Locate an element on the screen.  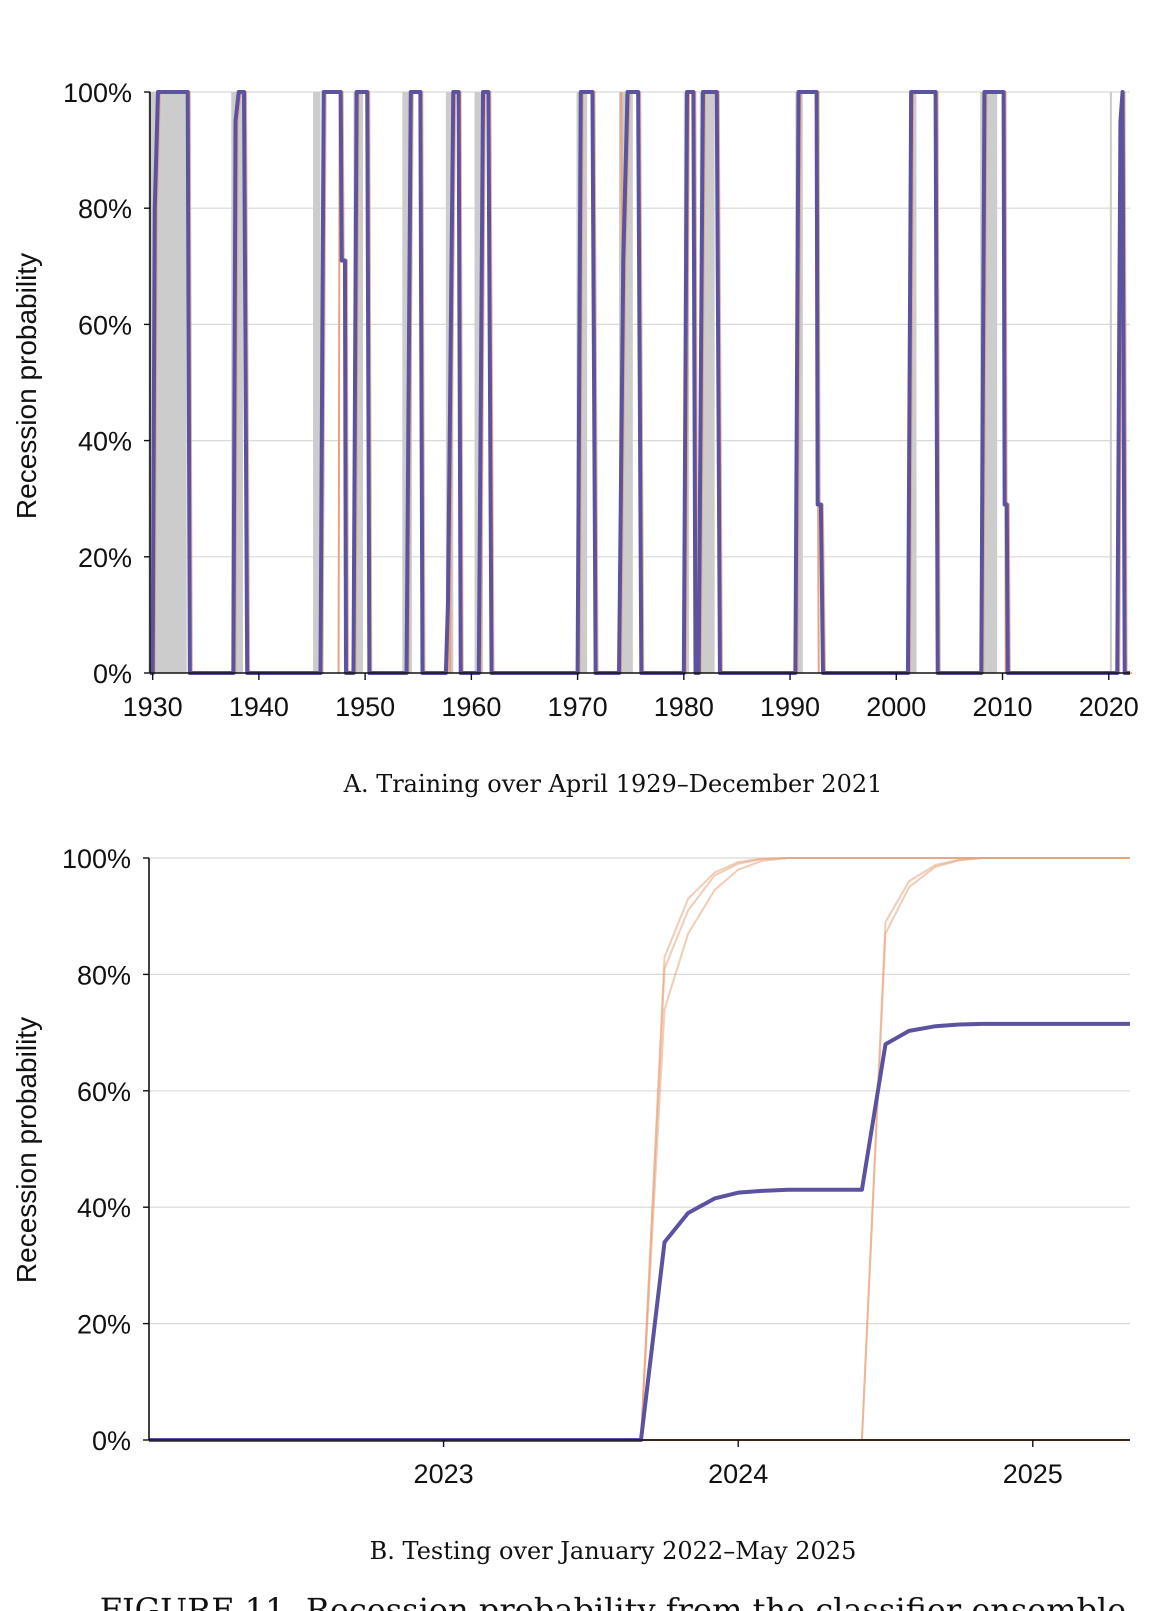
x-tick-label: 1980 is located at coordinates (684, 707).